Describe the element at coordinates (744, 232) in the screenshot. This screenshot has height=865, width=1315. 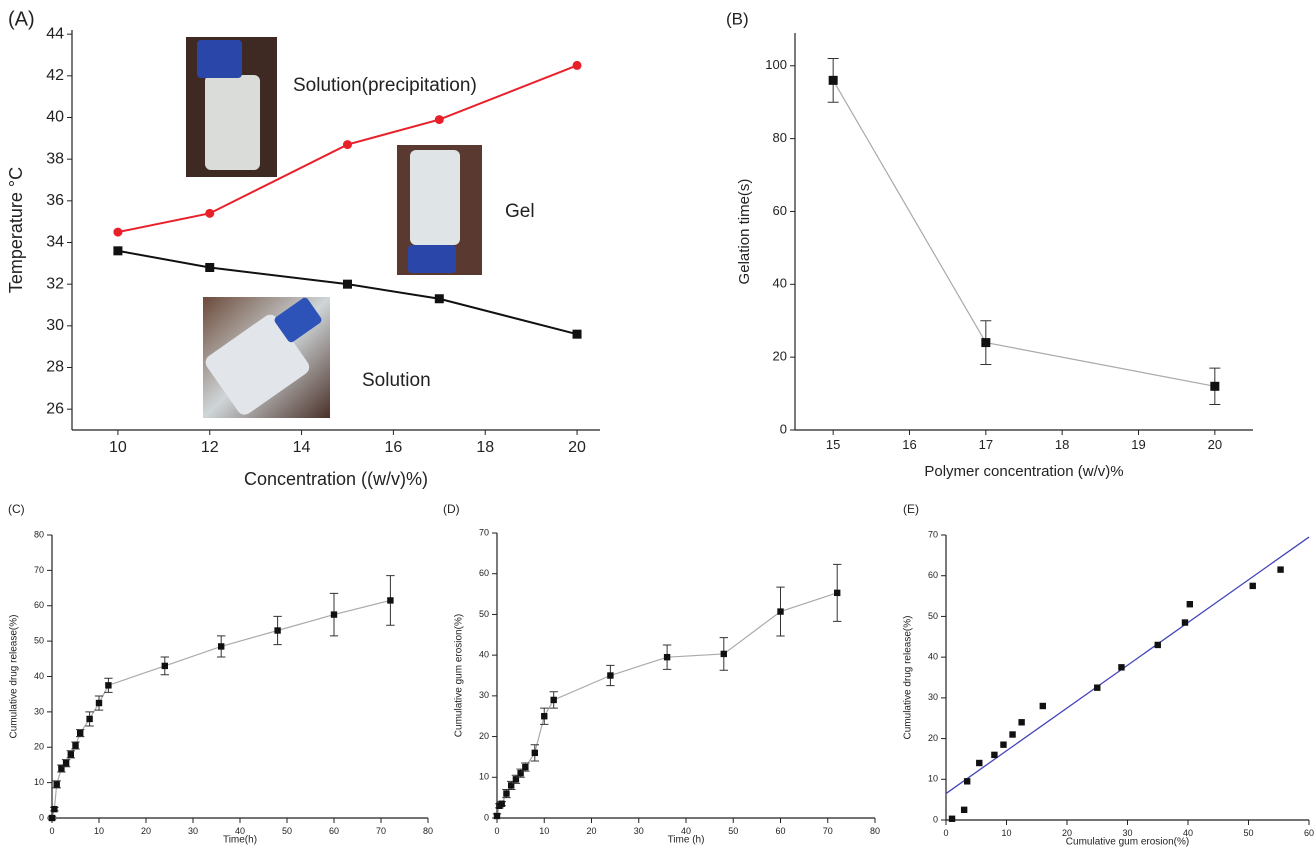
I see `y-axis-label: Gelation time(s)` at that location.